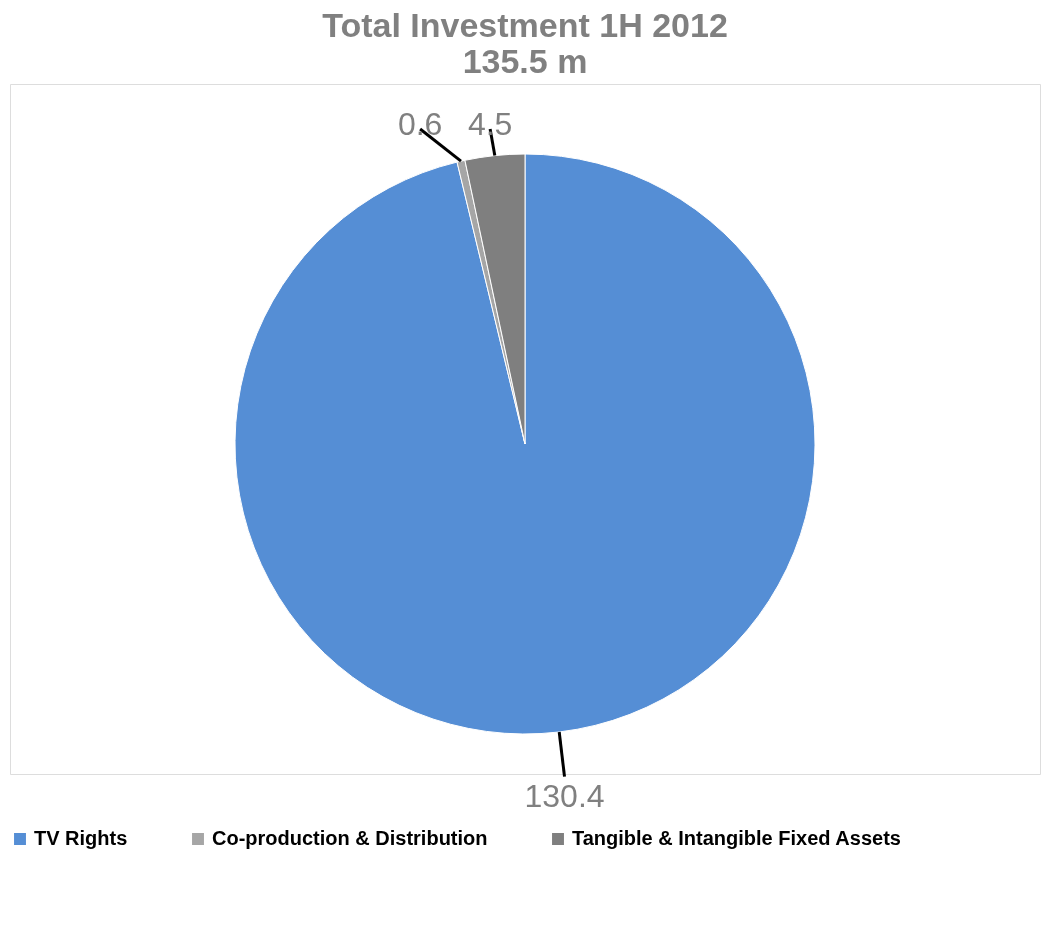 This screenshot has height=940, width=1057. What do you see at coordinates (736, 838) in the screenshot?
I see `legend-label: Tangible & Intangible Fixed Assets` at bounding box center [736, 838].